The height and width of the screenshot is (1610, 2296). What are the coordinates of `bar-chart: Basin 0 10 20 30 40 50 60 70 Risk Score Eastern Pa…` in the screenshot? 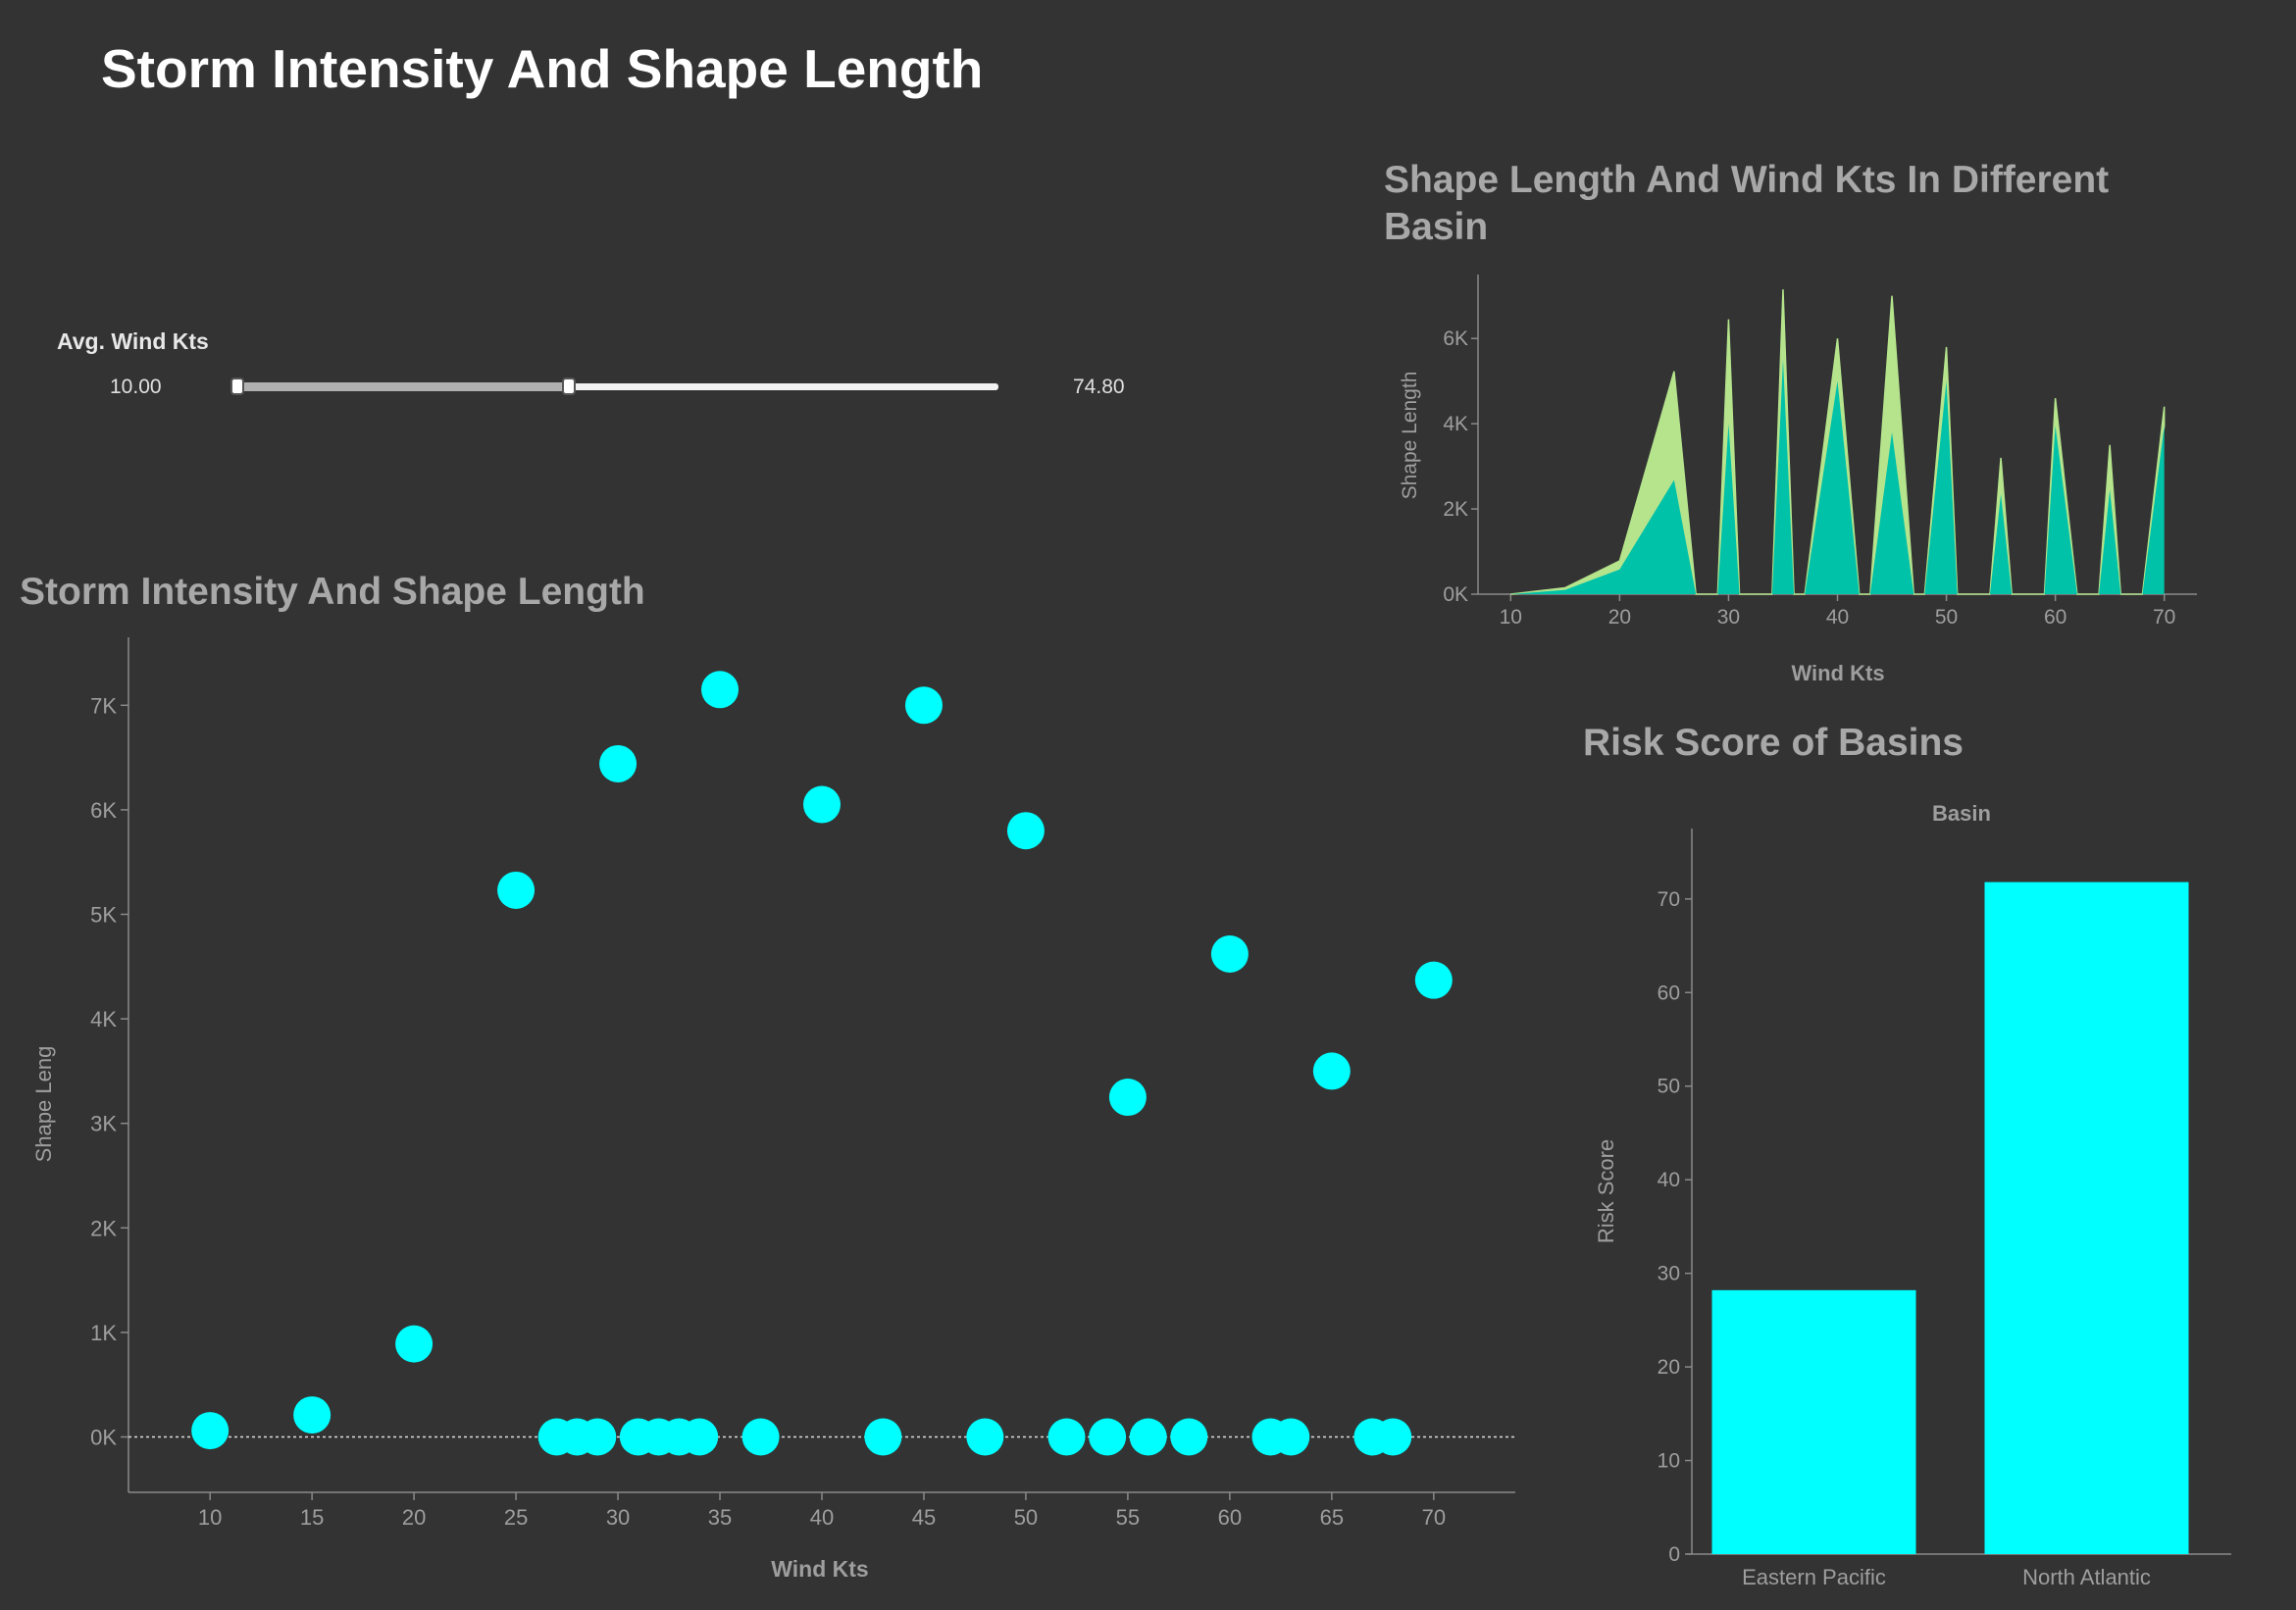 It's located at (1912, 1195).